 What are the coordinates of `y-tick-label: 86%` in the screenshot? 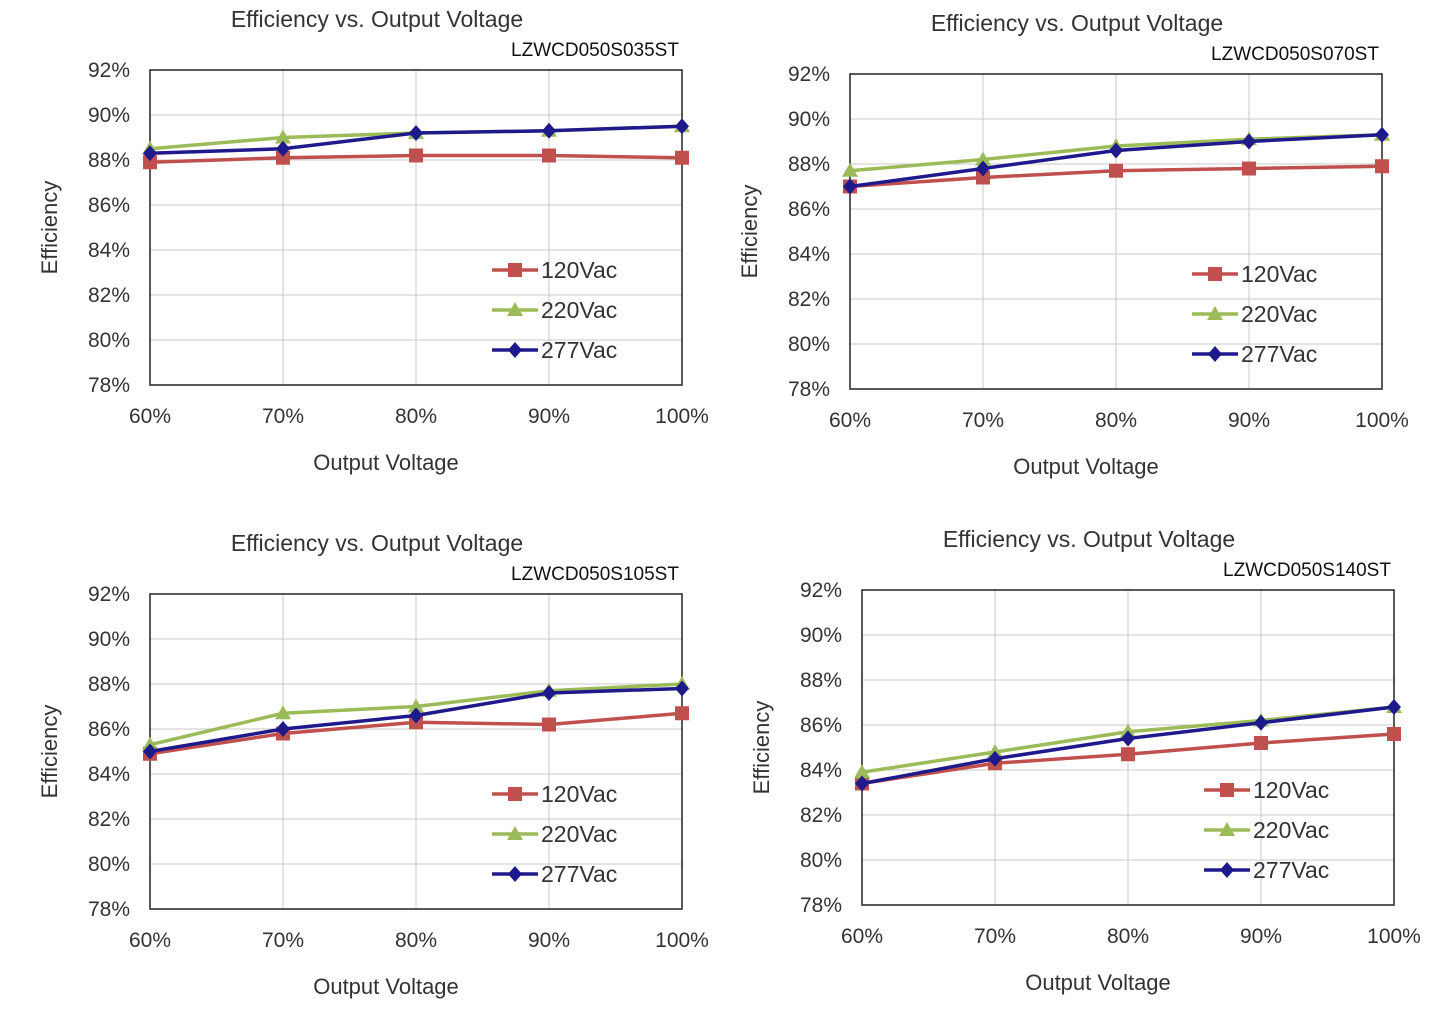 It's located at (809, 209).